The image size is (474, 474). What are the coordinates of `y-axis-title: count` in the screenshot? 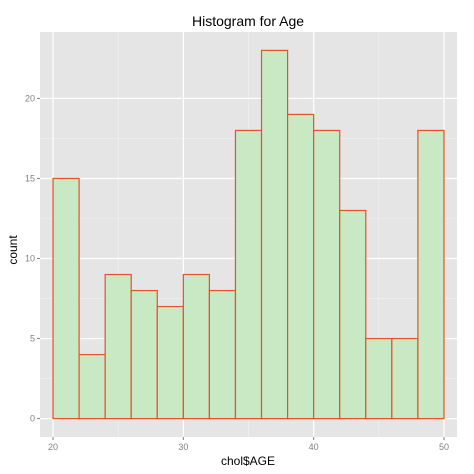 It's located at (13, 250).